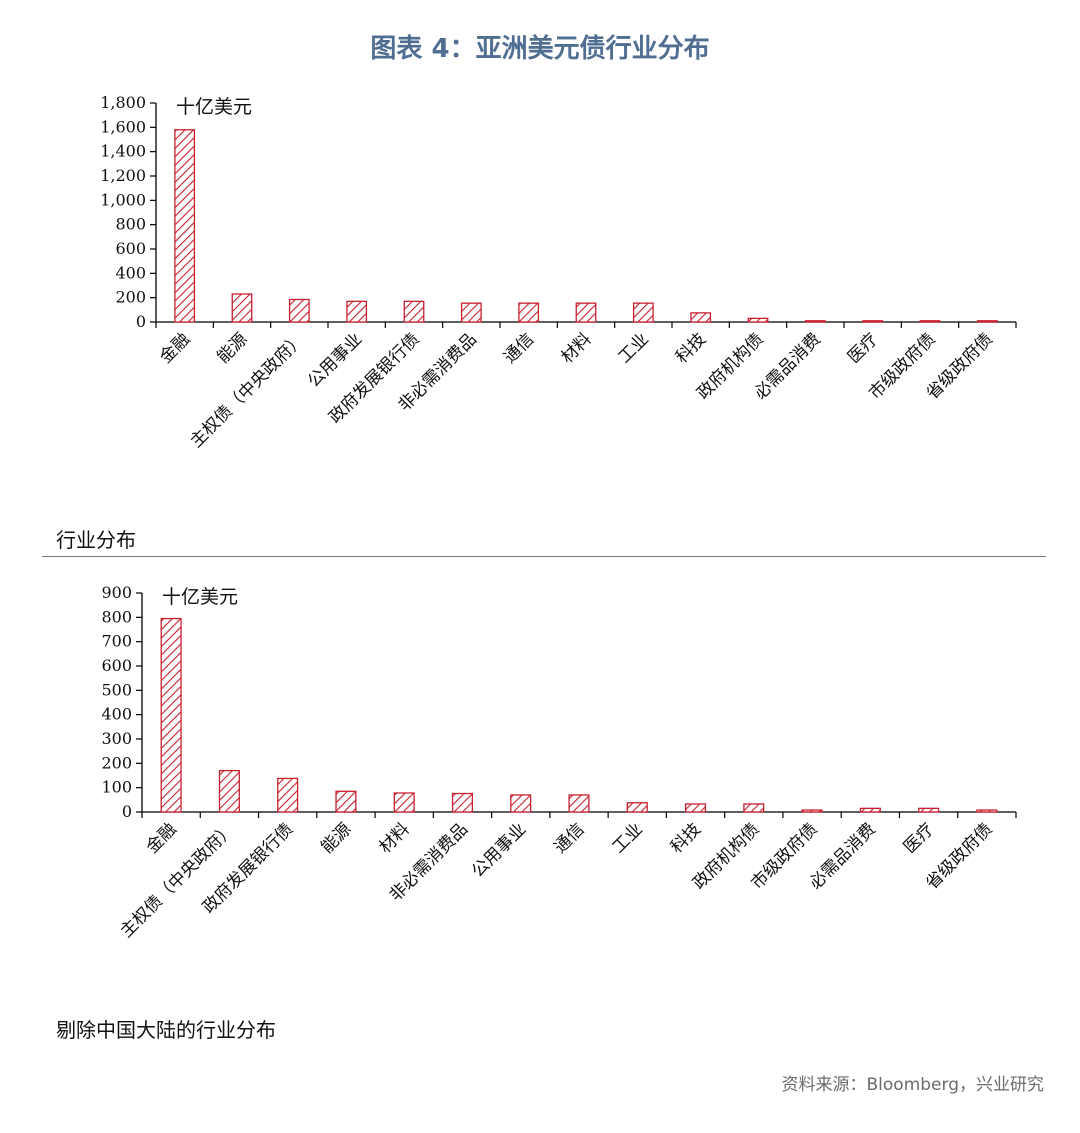 This screenshot has height=1133, width=1080. I want to click on y-tick-label: 500, so click(116, 689).